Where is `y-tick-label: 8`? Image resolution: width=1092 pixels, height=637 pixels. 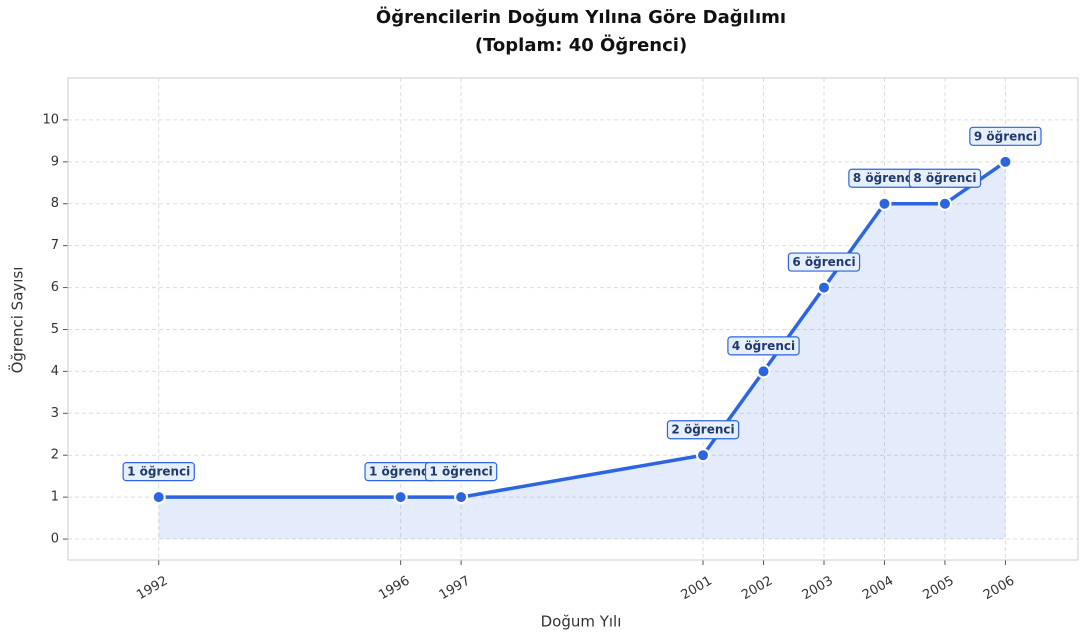 y-tick-label: 8 is located at coordinates (55, 203).